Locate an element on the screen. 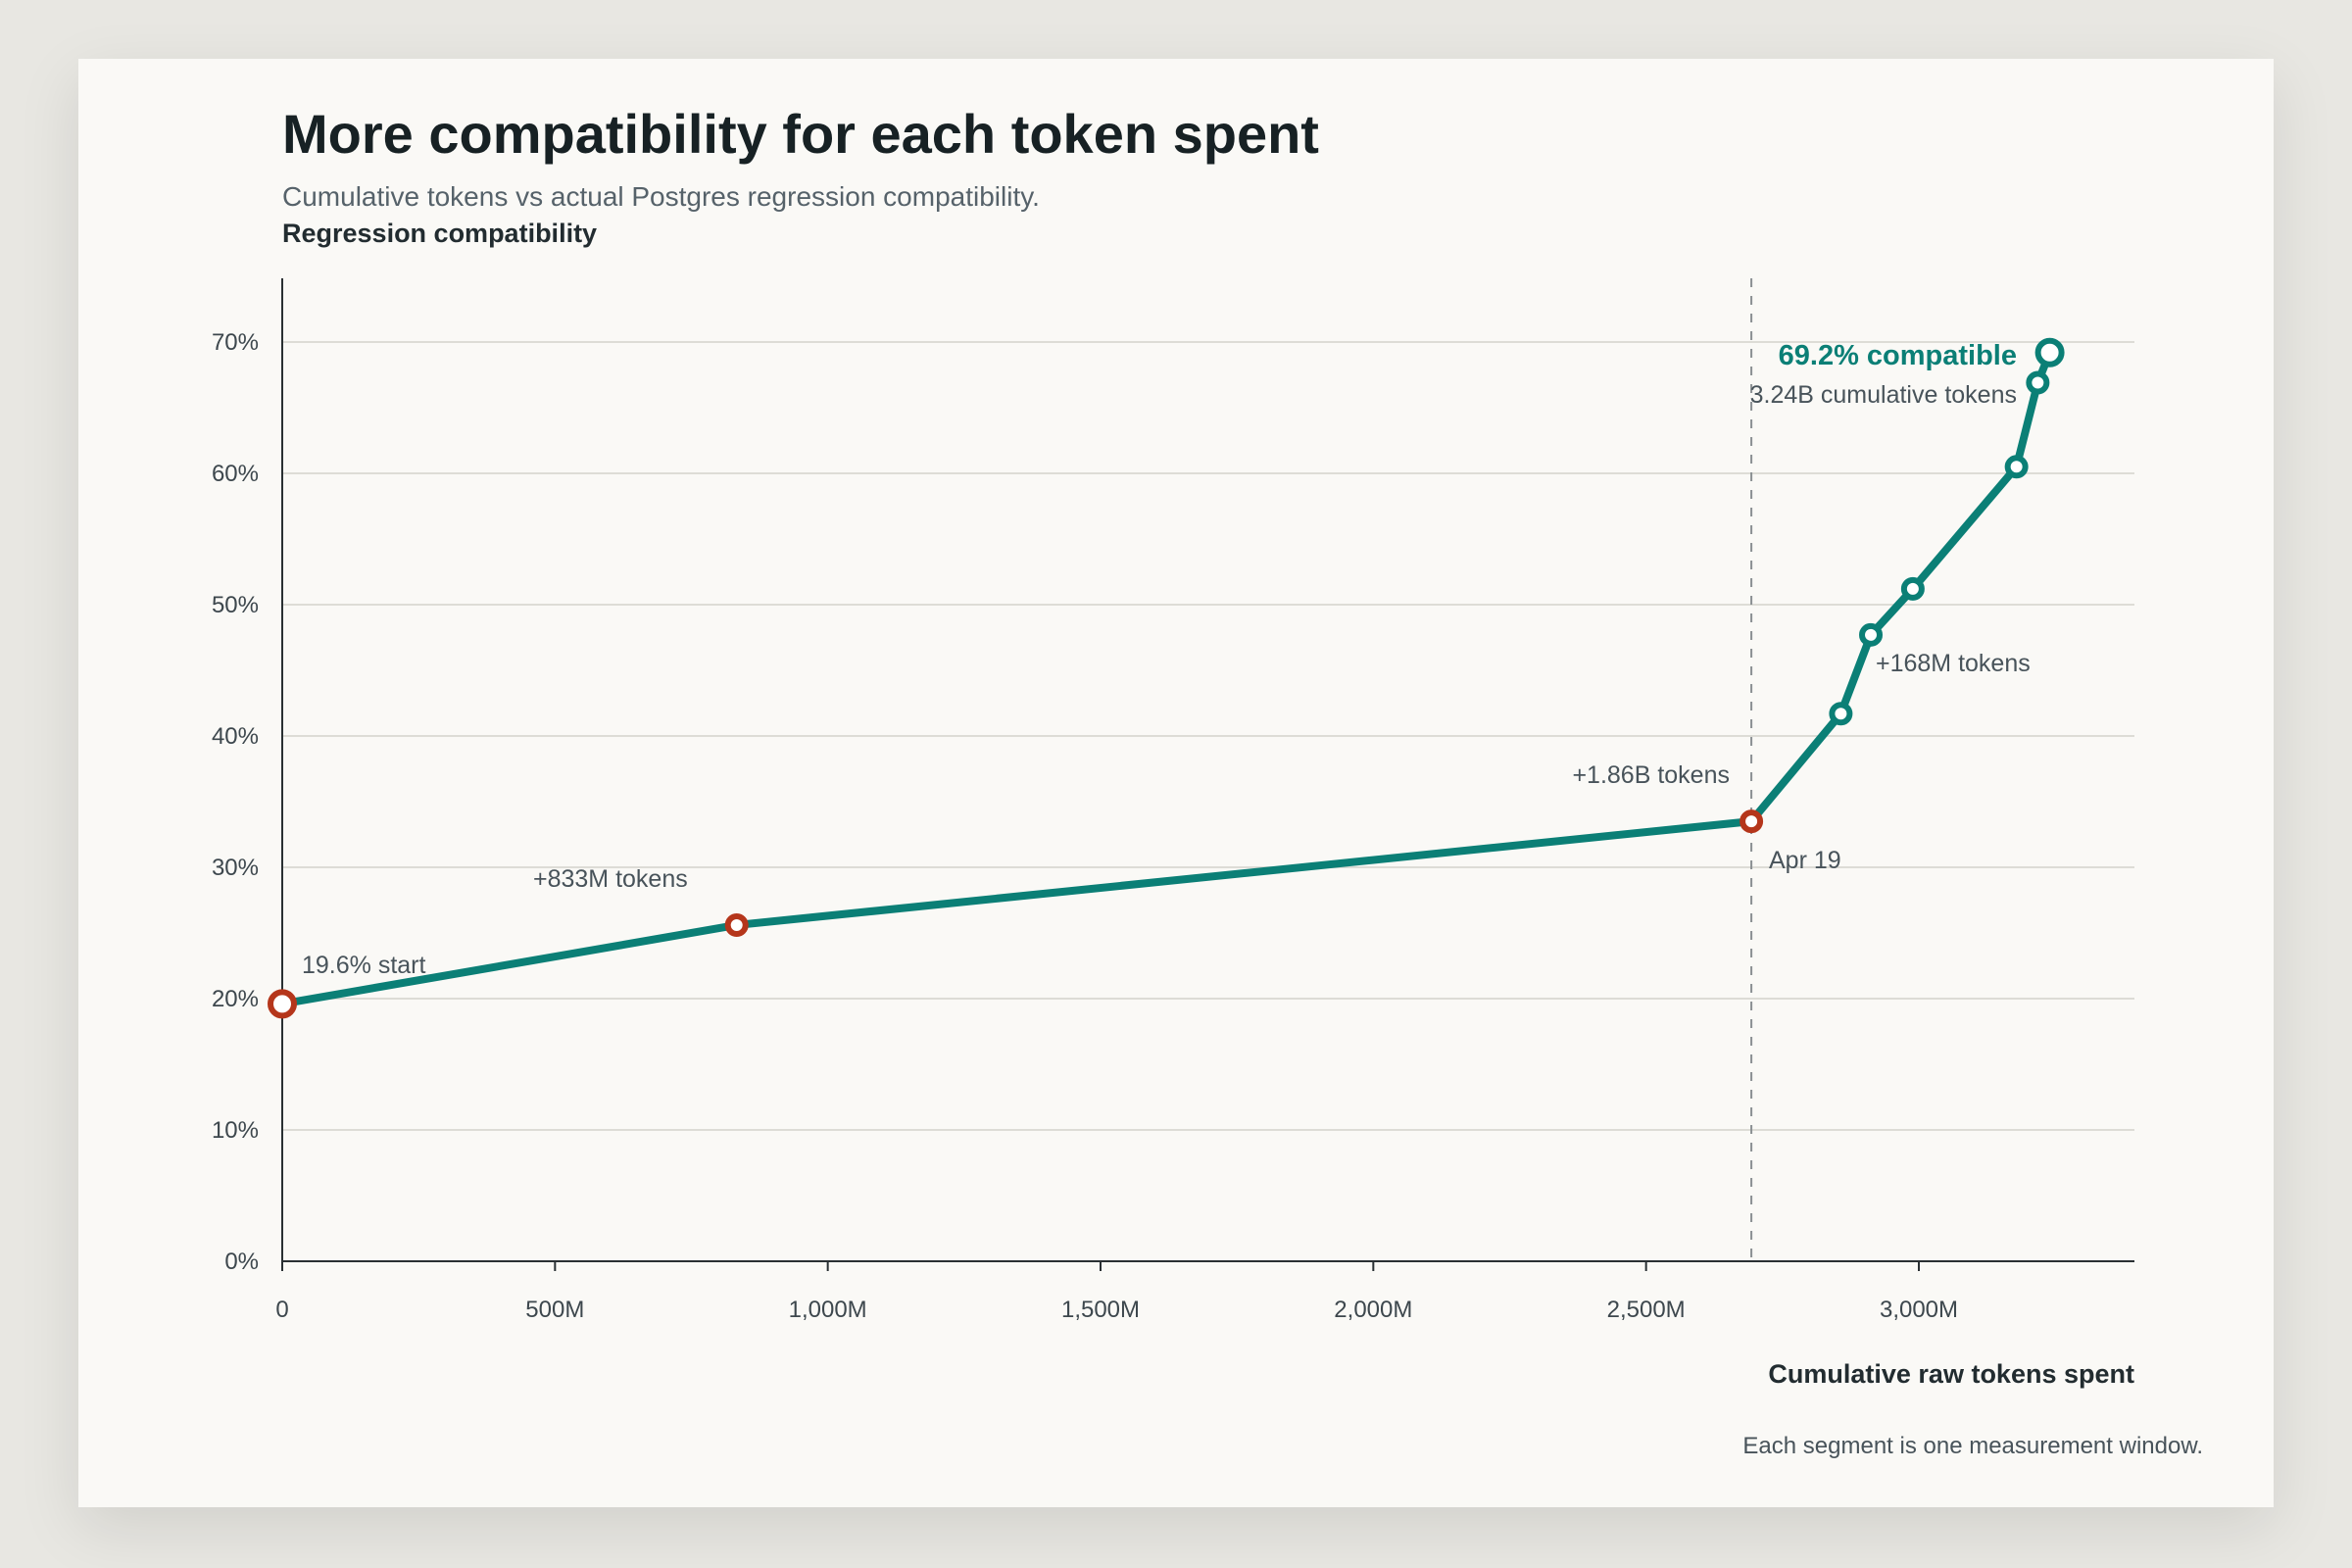 Image resolution: width=2352 pixels, height=1568 pixels. reference-line-label: Apr 19 is located at coordinates (1805, 860).